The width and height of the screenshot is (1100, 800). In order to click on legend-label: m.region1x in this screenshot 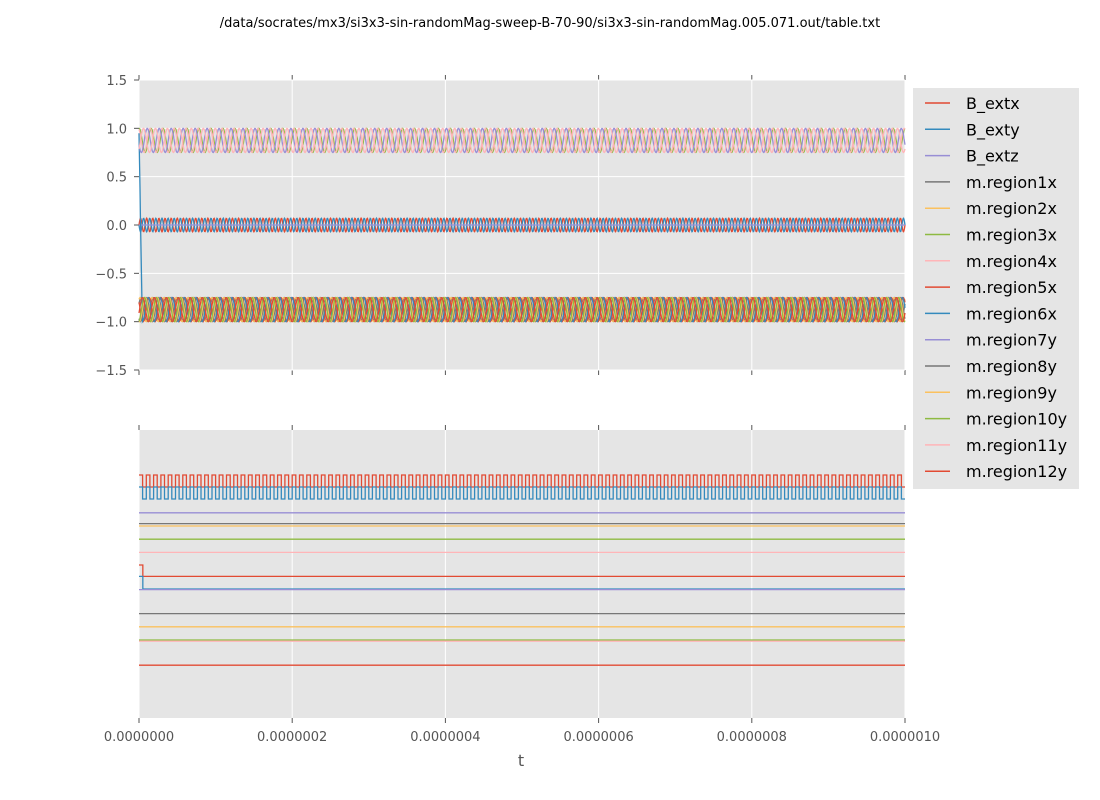, I will do `click(1011, 182)`.